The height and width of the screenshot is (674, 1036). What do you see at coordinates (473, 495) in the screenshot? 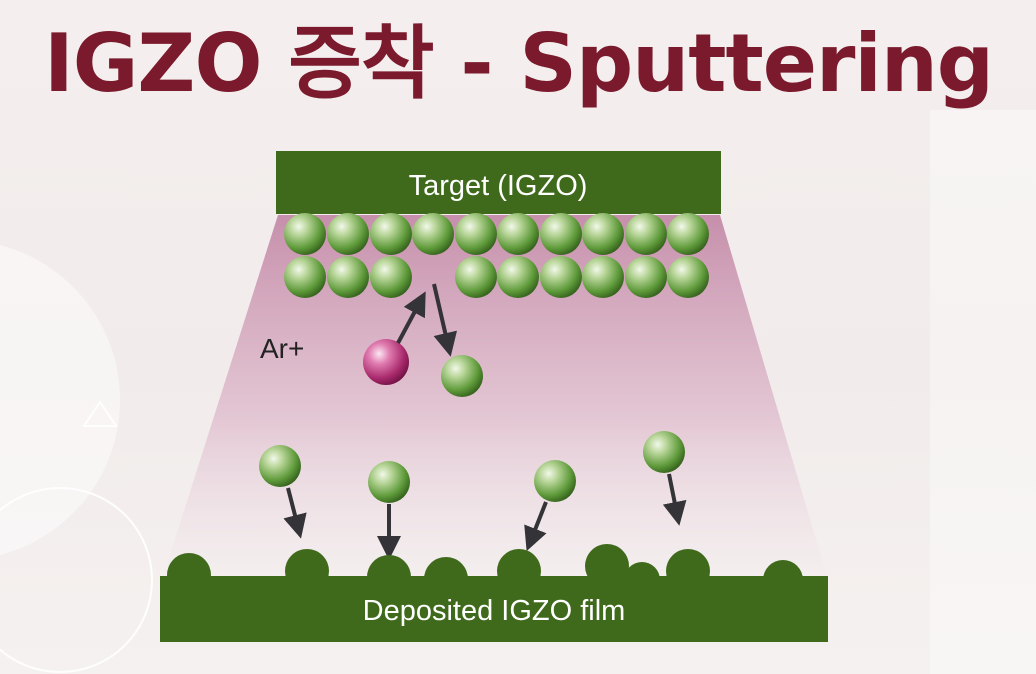
I see `falling-atoms` at bounding box center [473, 495].